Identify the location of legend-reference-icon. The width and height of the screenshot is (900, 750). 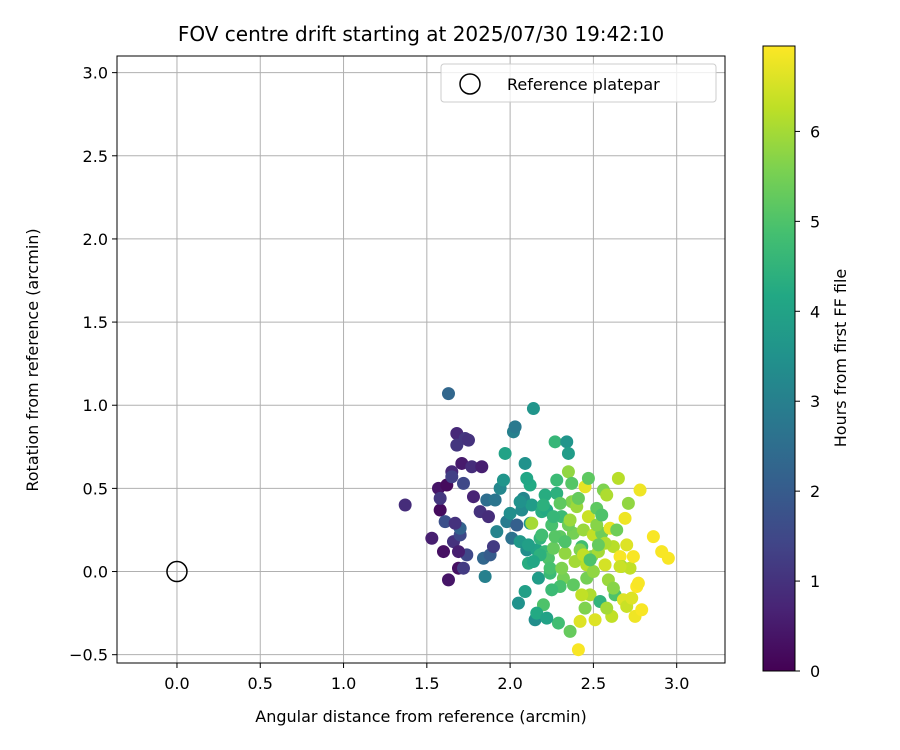
(470, 84).